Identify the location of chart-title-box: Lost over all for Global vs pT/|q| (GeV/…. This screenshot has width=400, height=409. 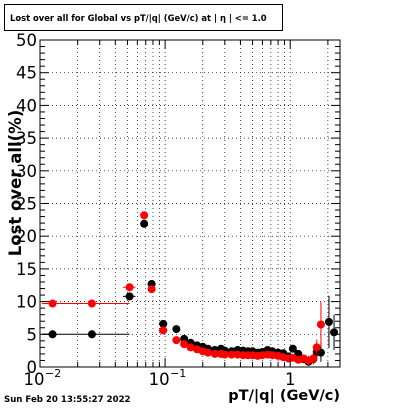
(143, 17).